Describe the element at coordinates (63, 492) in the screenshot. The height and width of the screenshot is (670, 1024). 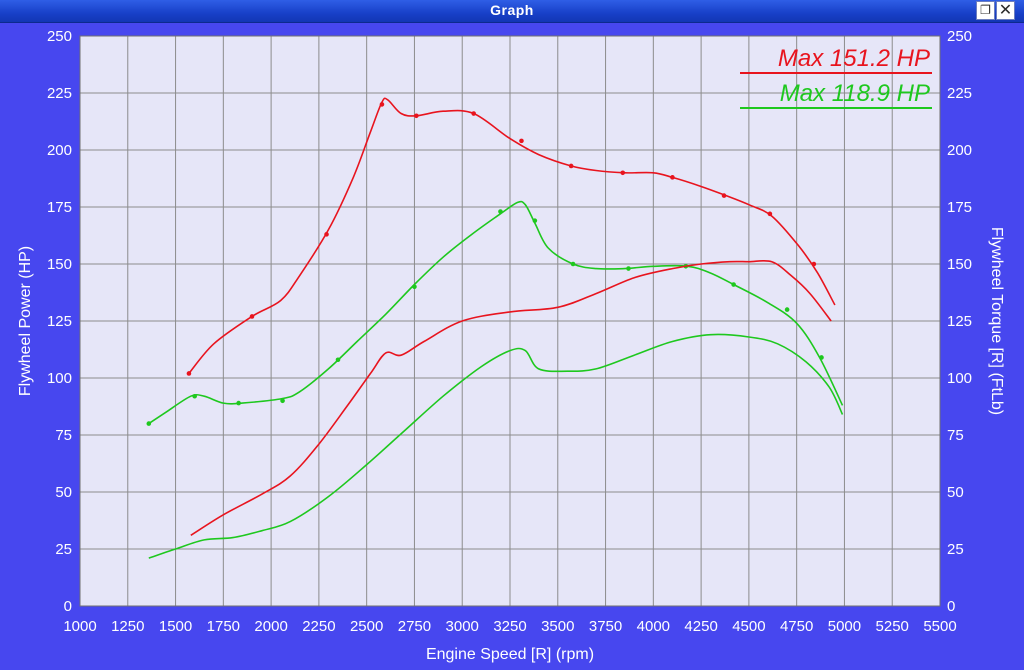
I see `left-y-tick-label: 50` at that location.